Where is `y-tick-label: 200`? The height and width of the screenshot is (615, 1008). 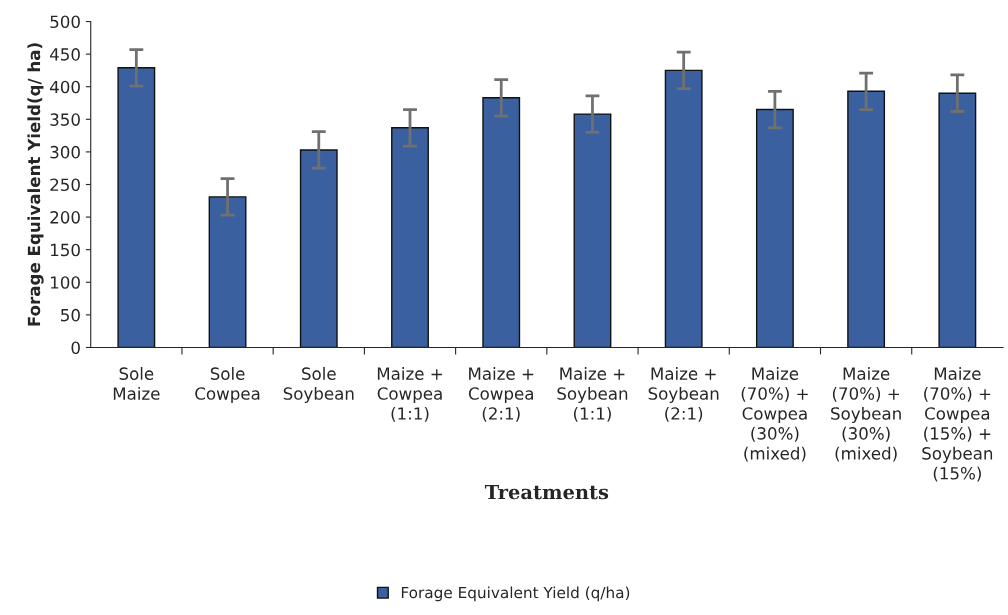
y-tick-label: 200 is located at coordinates (65, 217).